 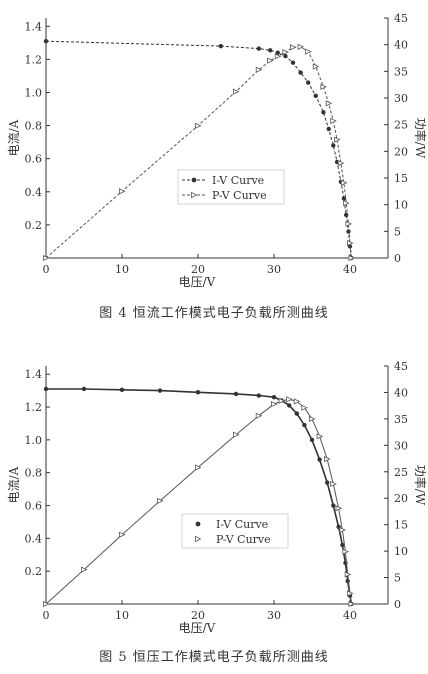 What do you see at coordinates (194, 180) in the screenshot?
I see `legend-marker-iv` at bounding box center [194, 180].